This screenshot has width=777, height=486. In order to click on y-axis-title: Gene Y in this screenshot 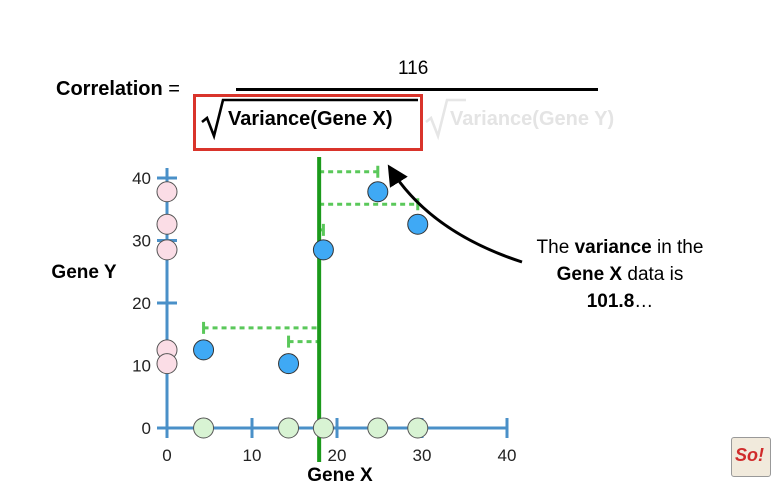, I will do `click(83, 272)`.